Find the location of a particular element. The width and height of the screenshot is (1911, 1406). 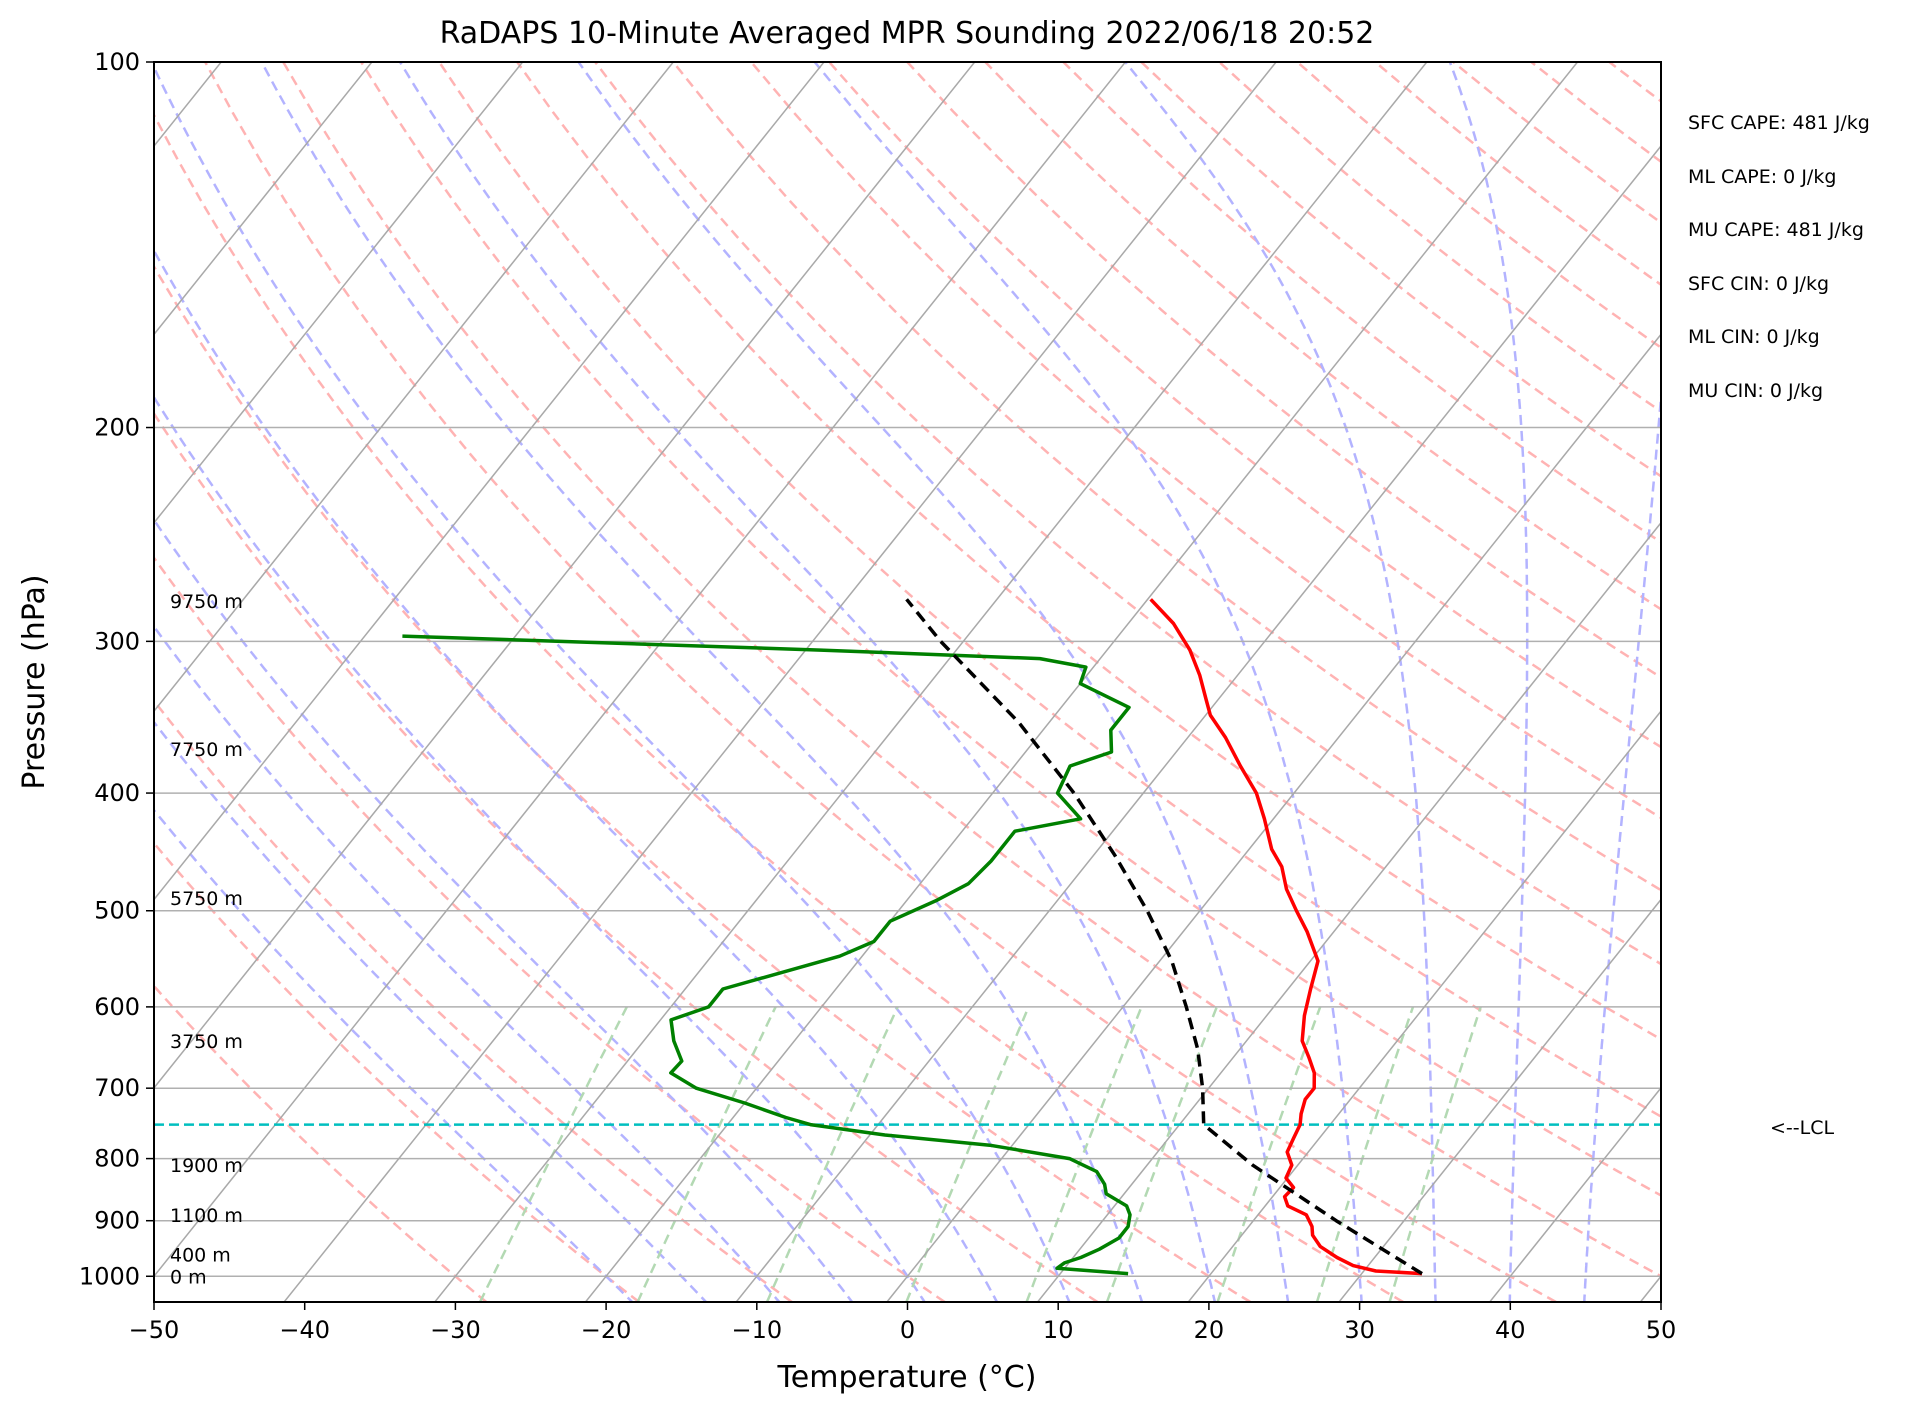

temperature-trace is located at coordinates (1286, 937).